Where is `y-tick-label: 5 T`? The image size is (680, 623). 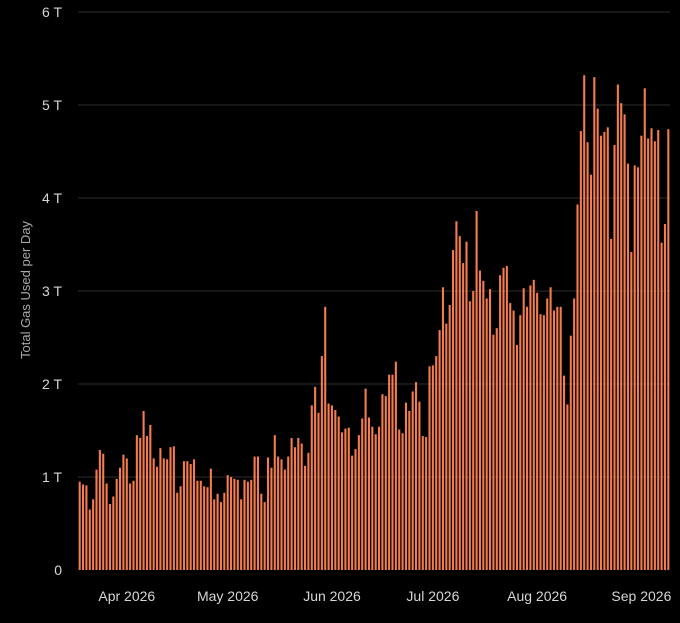
y-tick-label: 5 T is located at coordinates (52, 105).